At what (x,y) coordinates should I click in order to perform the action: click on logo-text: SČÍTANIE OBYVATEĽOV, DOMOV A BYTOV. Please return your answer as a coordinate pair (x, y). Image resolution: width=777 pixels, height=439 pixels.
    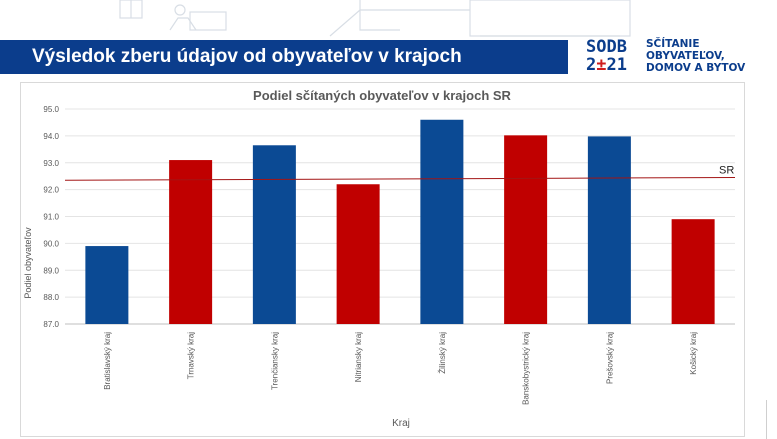
    Looking at the image, I should click on (711, 56).